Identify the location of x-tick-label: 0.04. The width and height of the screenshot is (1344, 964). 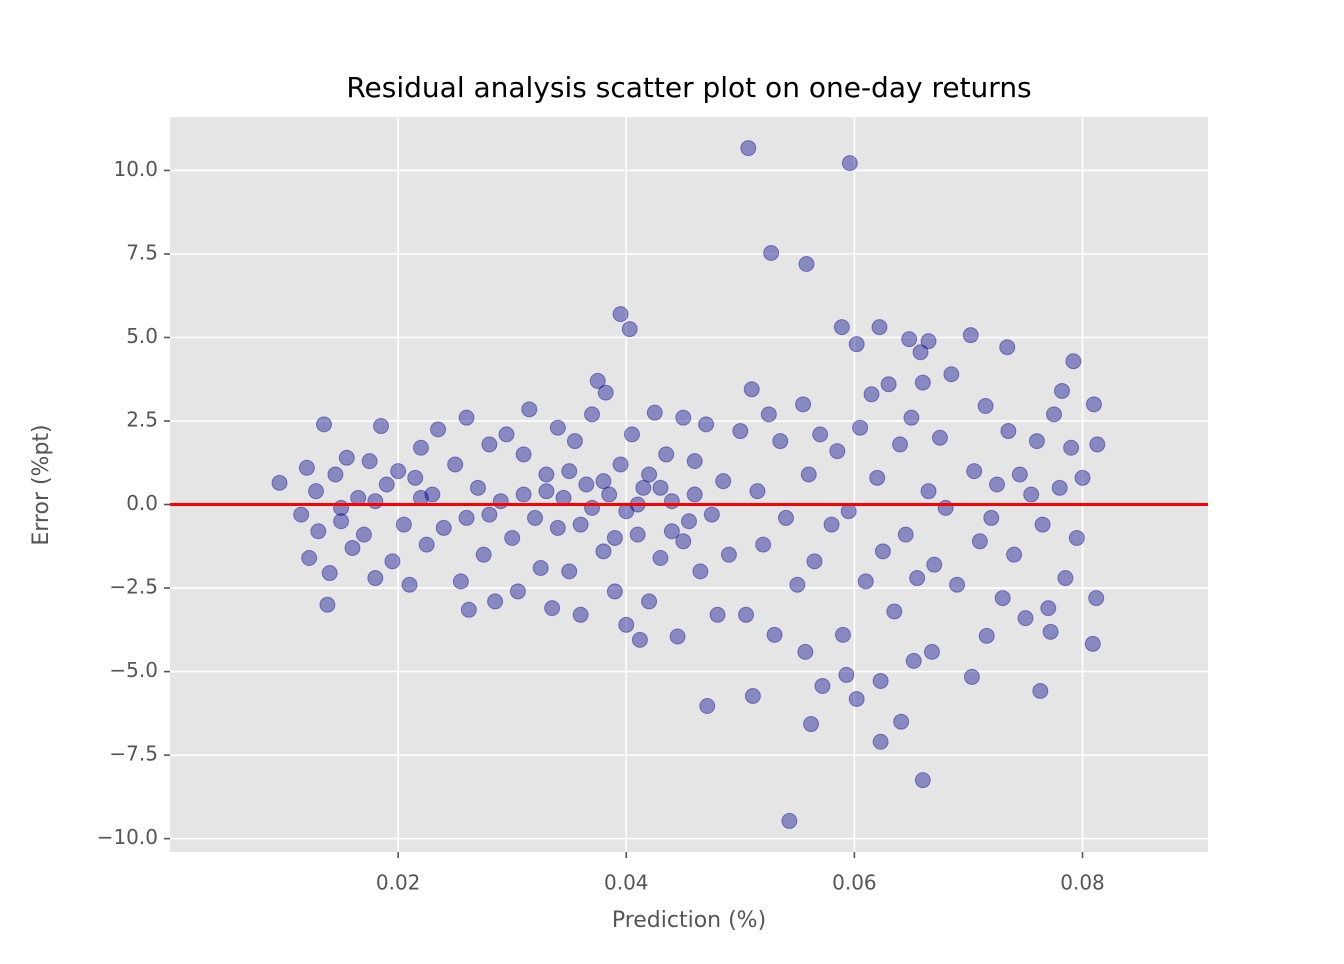
(626, 883).